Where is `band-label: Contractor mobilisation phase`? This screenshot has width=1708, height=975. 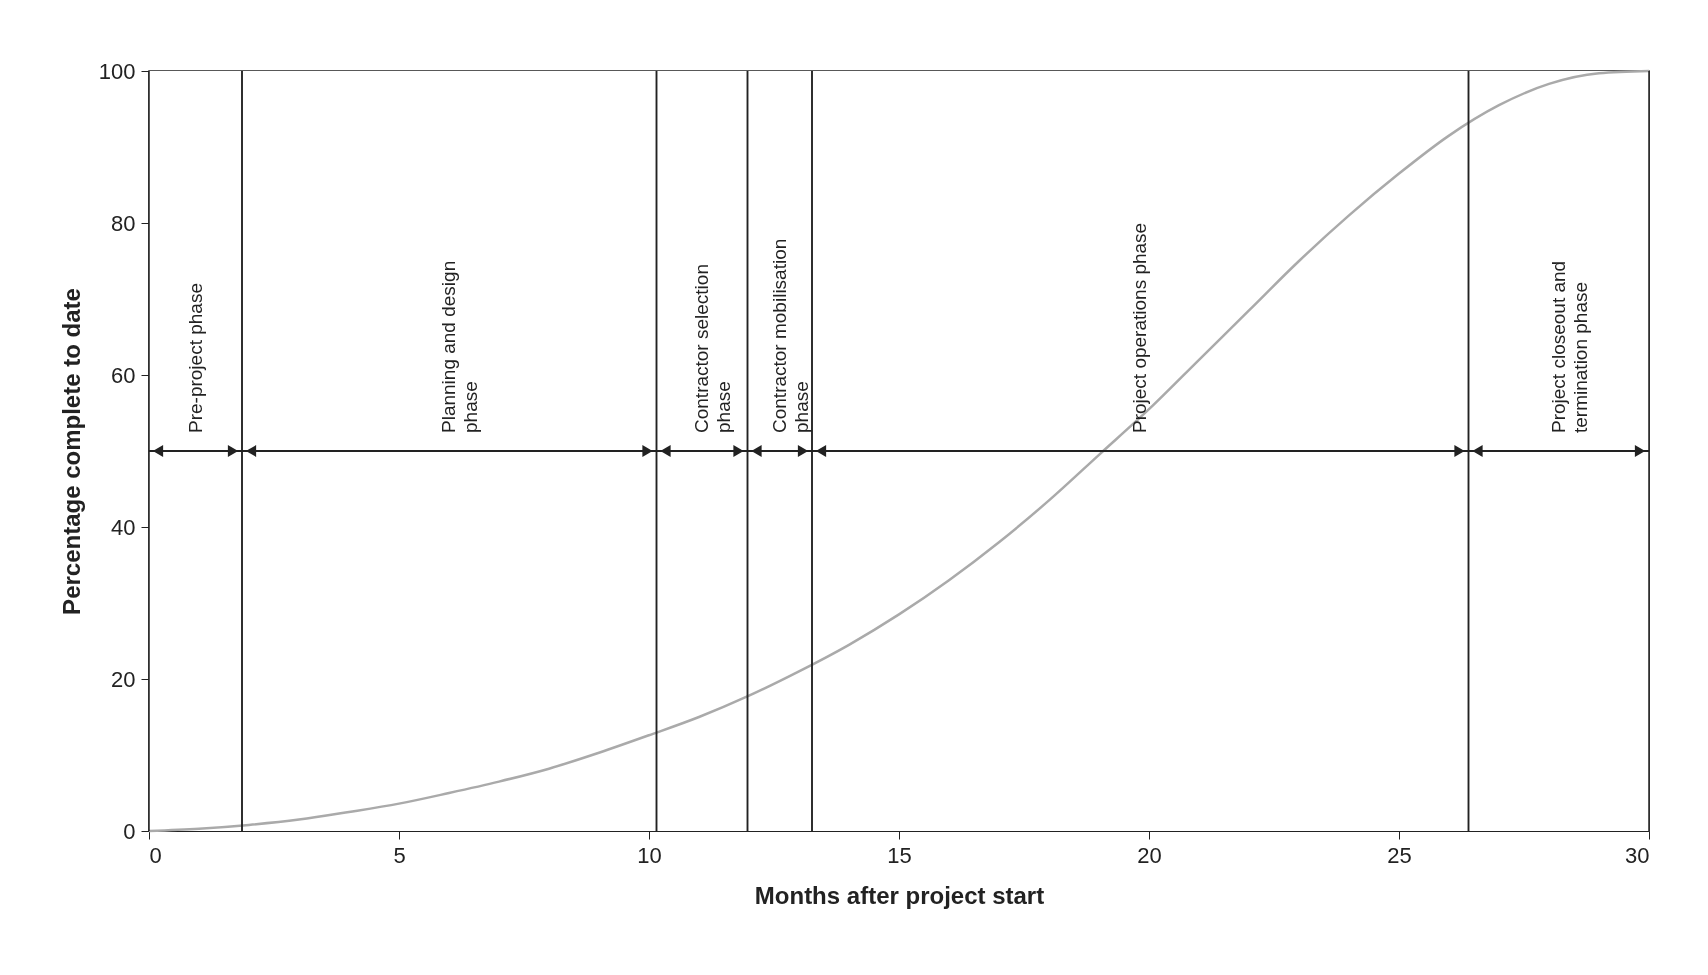
band-label: Contractor mobilisation phase is located at coordinates (790, 335).